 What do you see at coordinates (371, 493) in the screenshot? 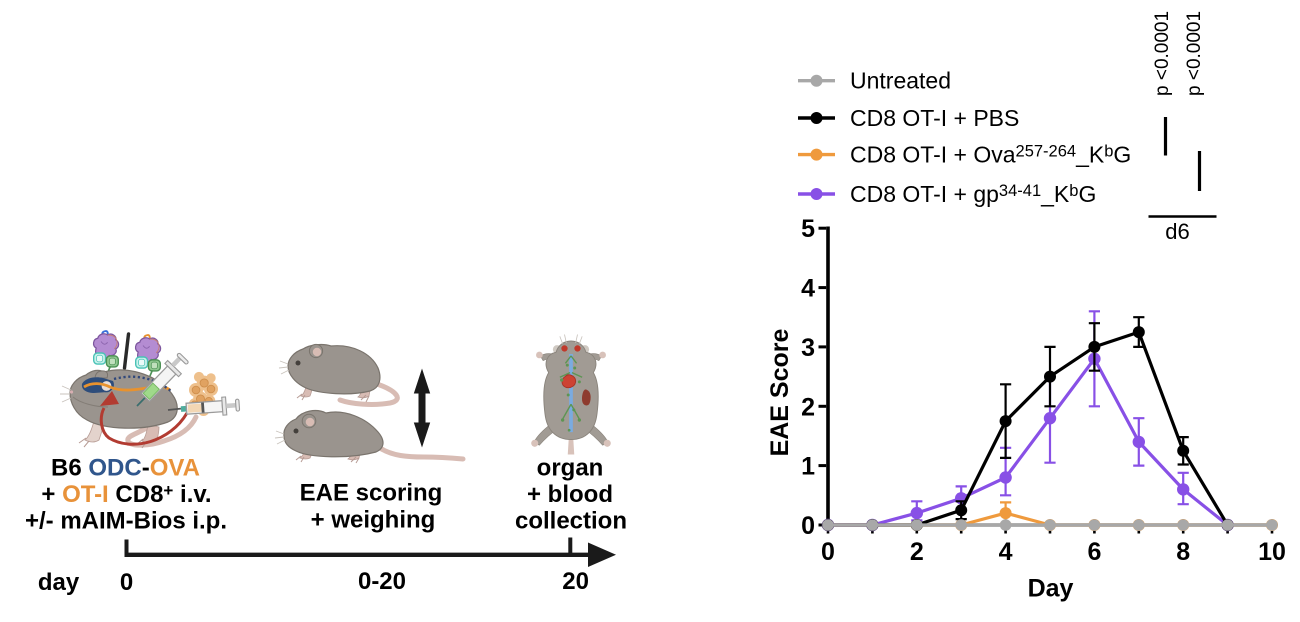
I see `svg-text: EAE scoring` at bounding box center [371, 493].